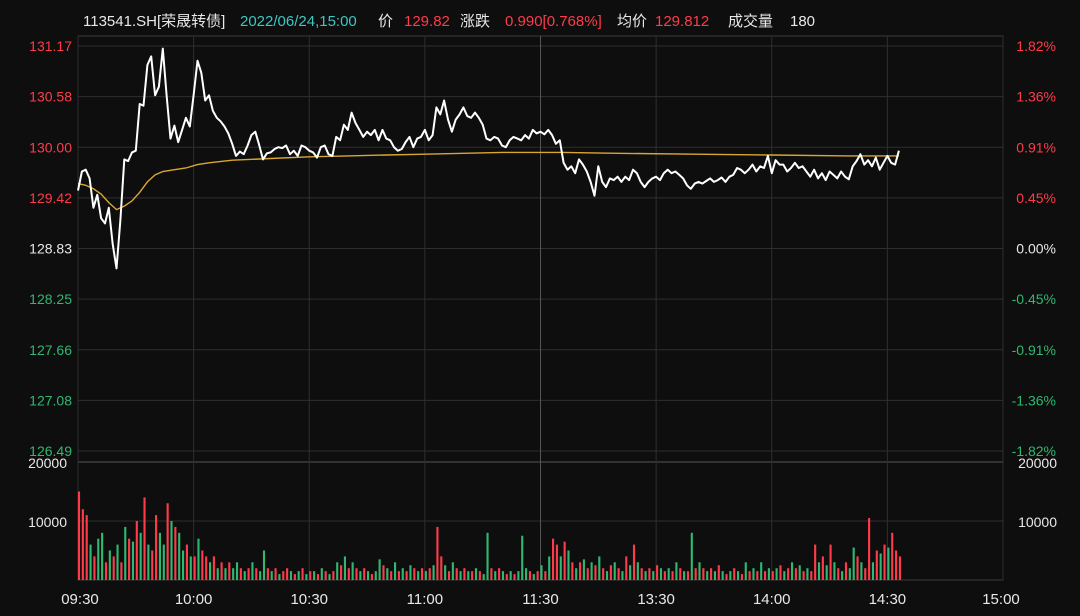  What do you see at coordinates (1036, 249) in the screenshot?
I see `pct-tick-label: 0.00%` at bounding box center [1036, 249].